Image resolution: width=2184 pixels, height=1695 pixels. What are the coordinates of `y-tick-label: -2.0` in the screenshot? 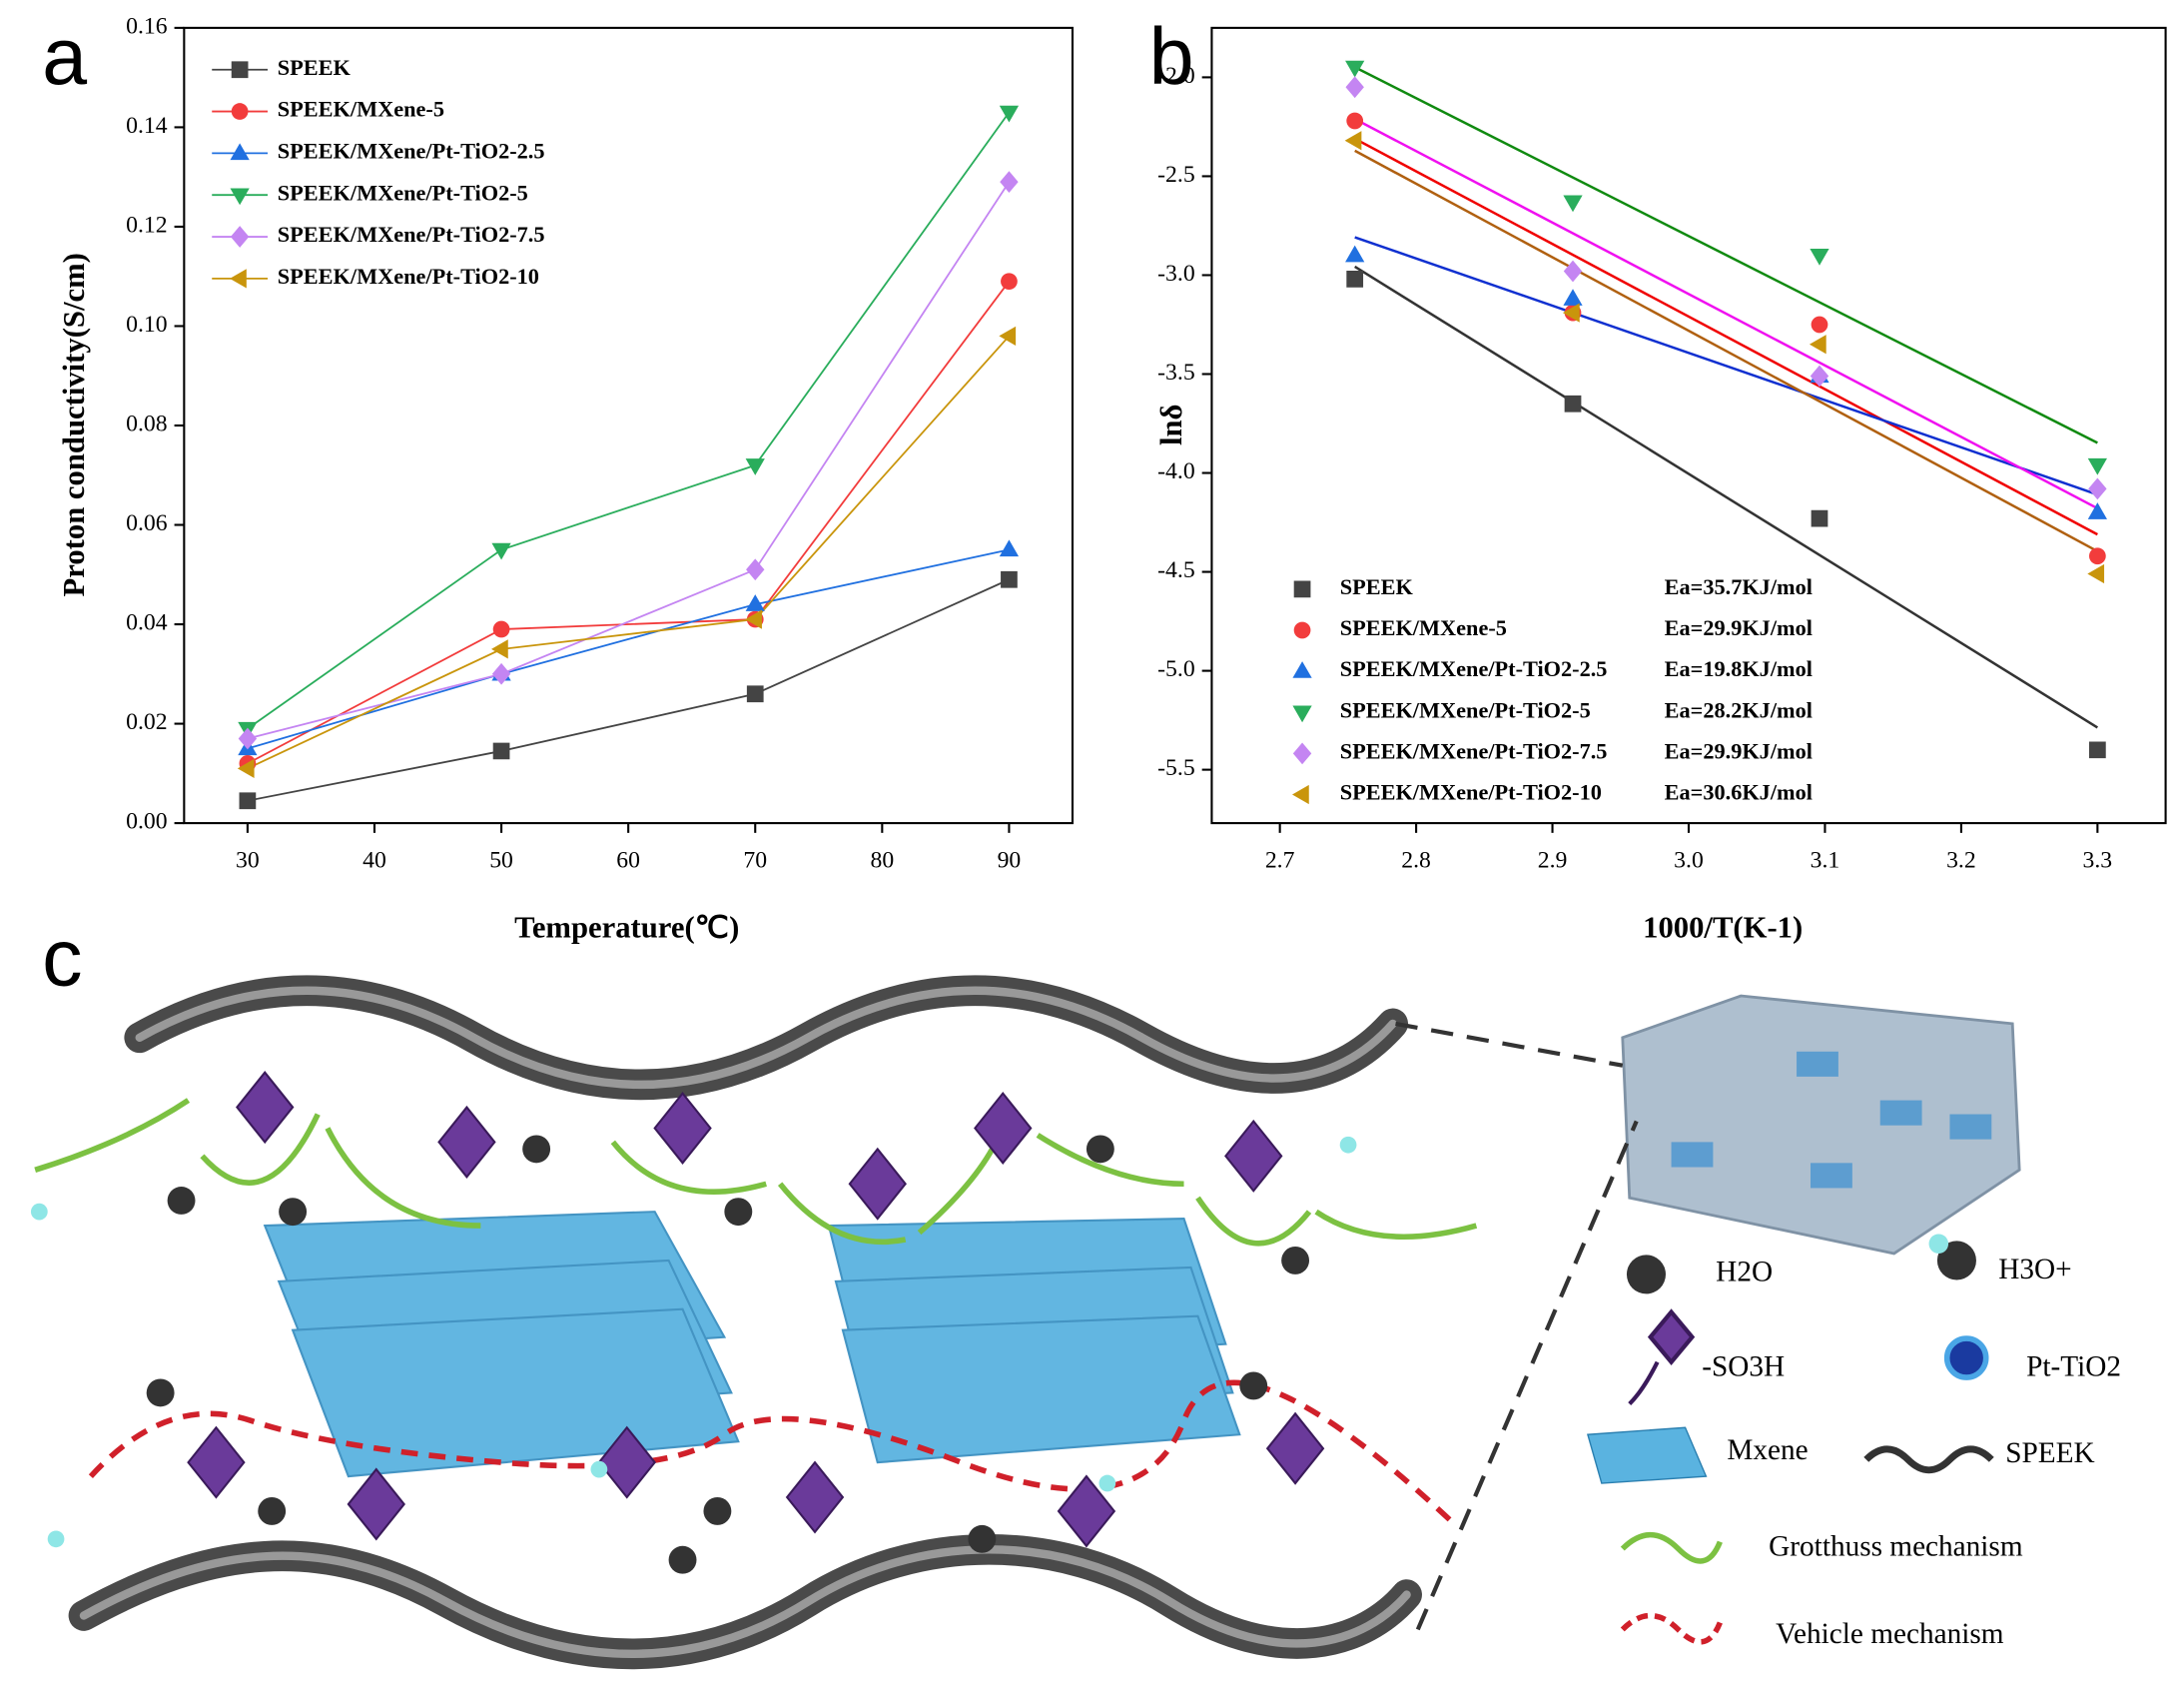 It's located at (1176, 76).